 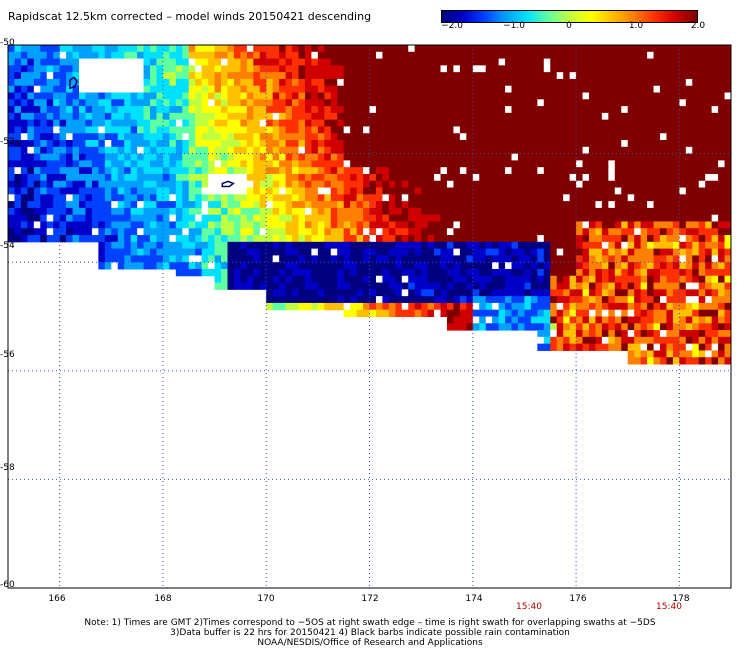 What do you see at coordinates (7, 43) in the screenshot?
I see `lat-label: -50` at bounding box center [7, 43].